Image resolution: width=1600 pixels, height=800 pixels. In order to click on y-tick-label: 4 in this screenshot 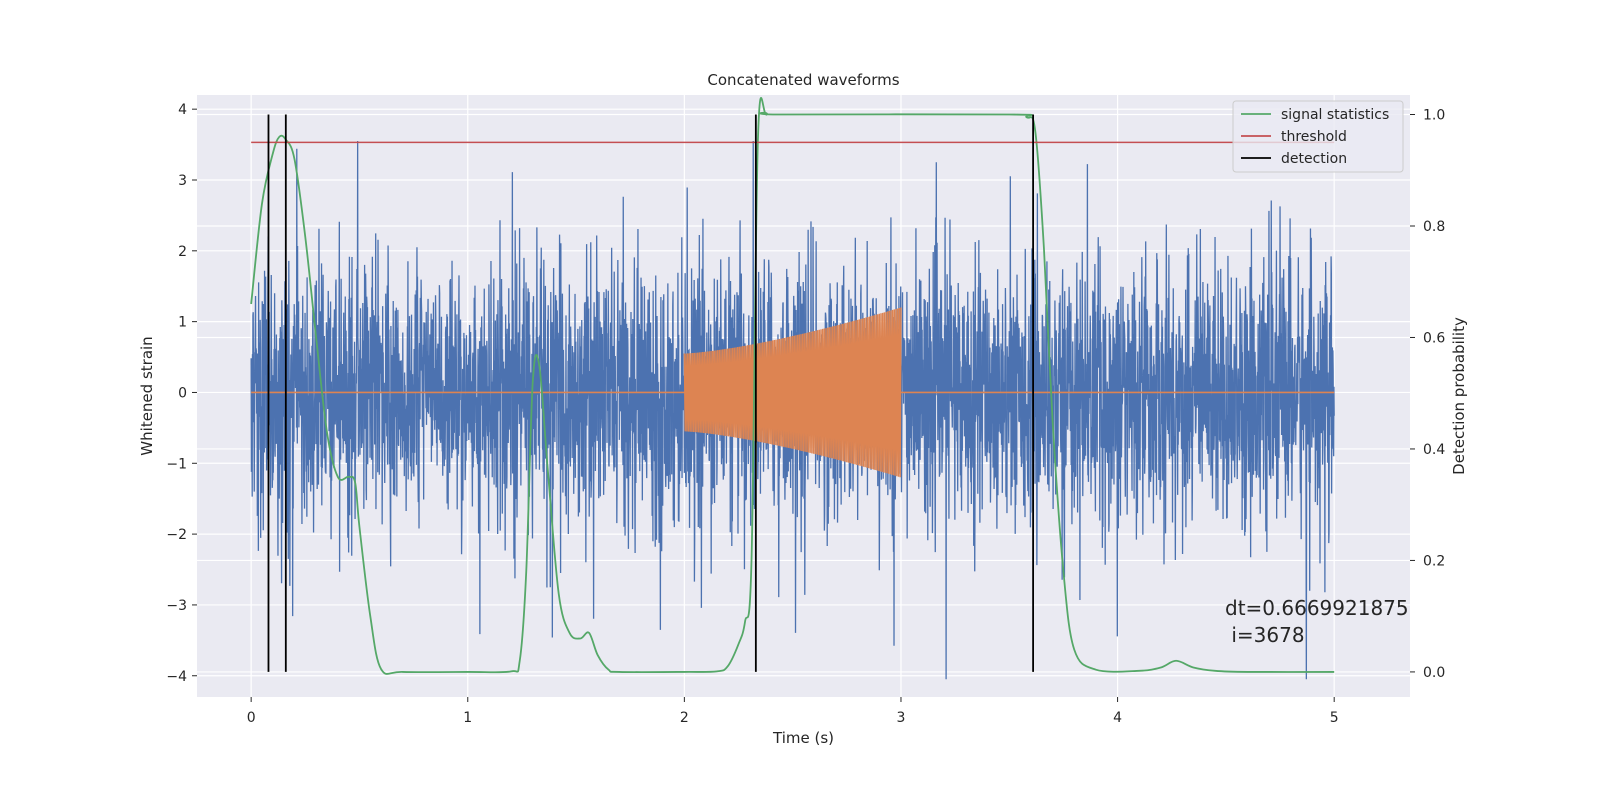, I will do `click(182, 110)`.